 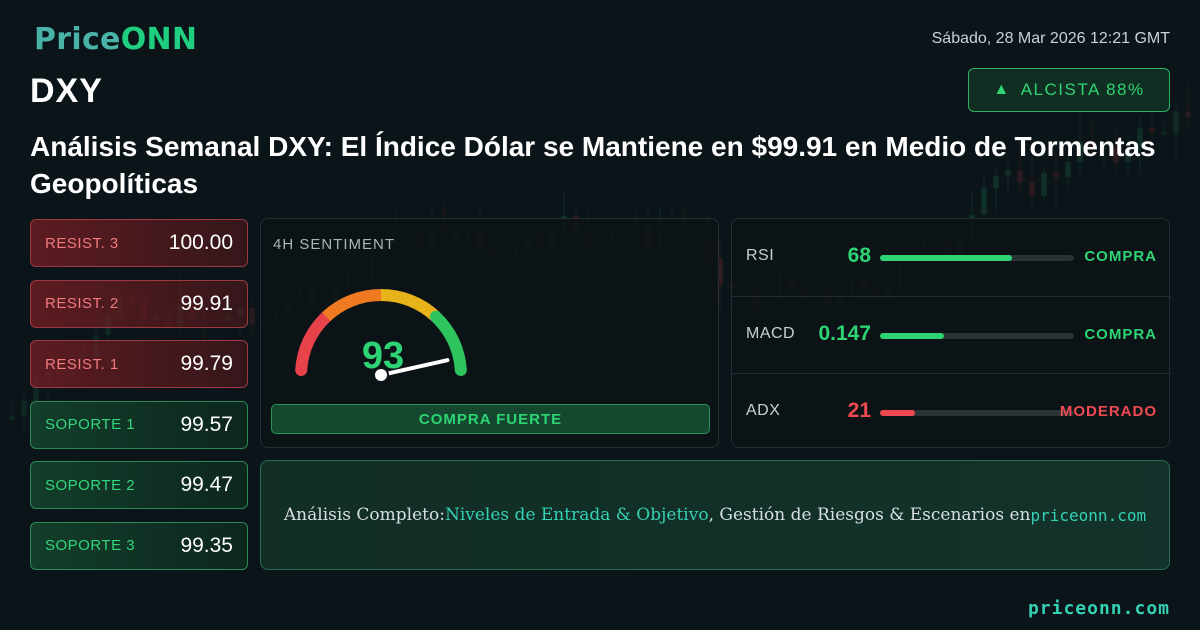 I want to click on cta-middle: , Gestión de Riesgos & Escenarios en, so click(x=869, y=515).